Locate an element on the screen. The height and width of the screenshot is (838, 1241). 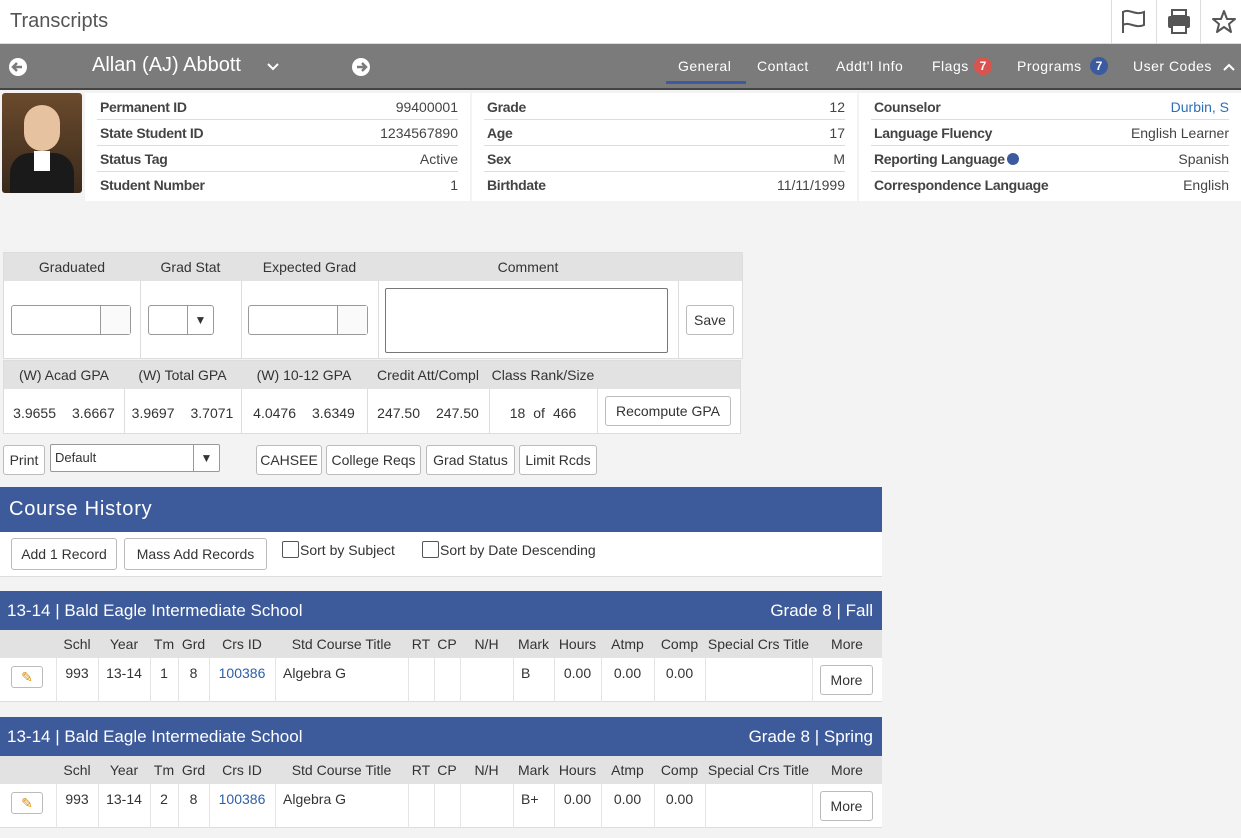
grad-header-cell: Expected Grad is located at coordinates (309, 267).